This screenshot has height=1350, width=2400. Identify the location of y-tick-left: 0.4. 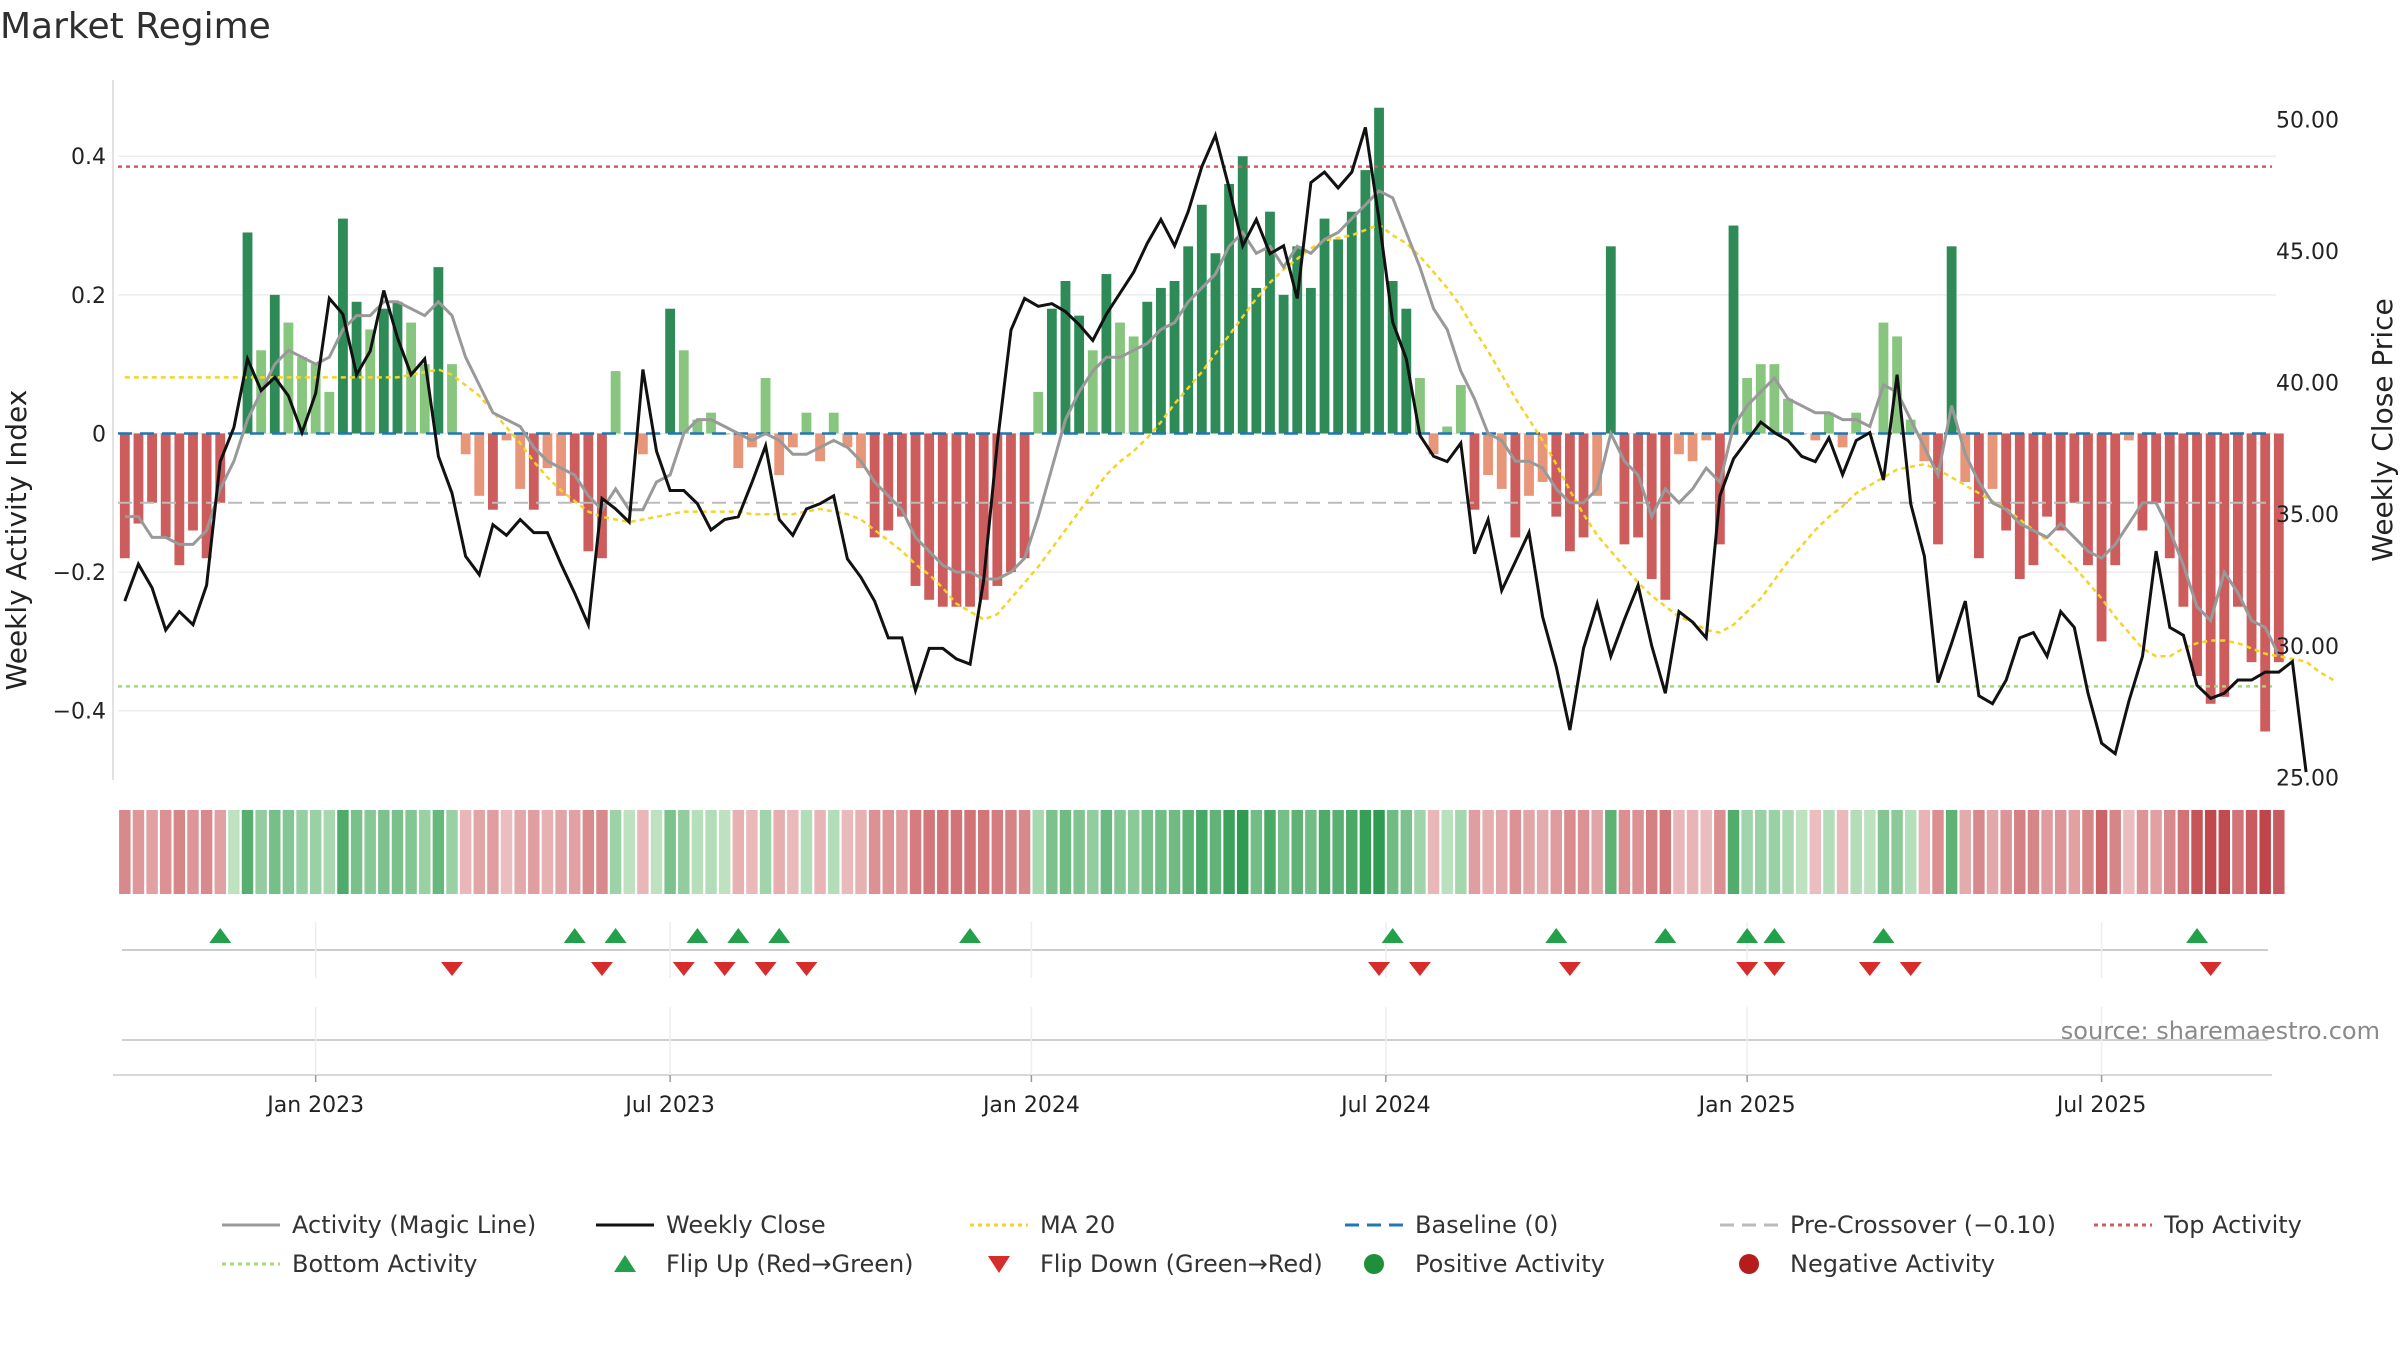
(88, 157).